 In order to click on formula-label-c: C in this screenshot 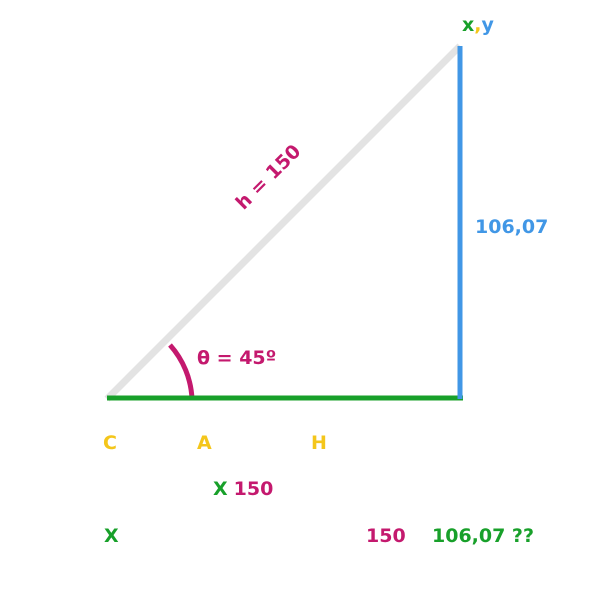, I will do `click(110, 443)`.